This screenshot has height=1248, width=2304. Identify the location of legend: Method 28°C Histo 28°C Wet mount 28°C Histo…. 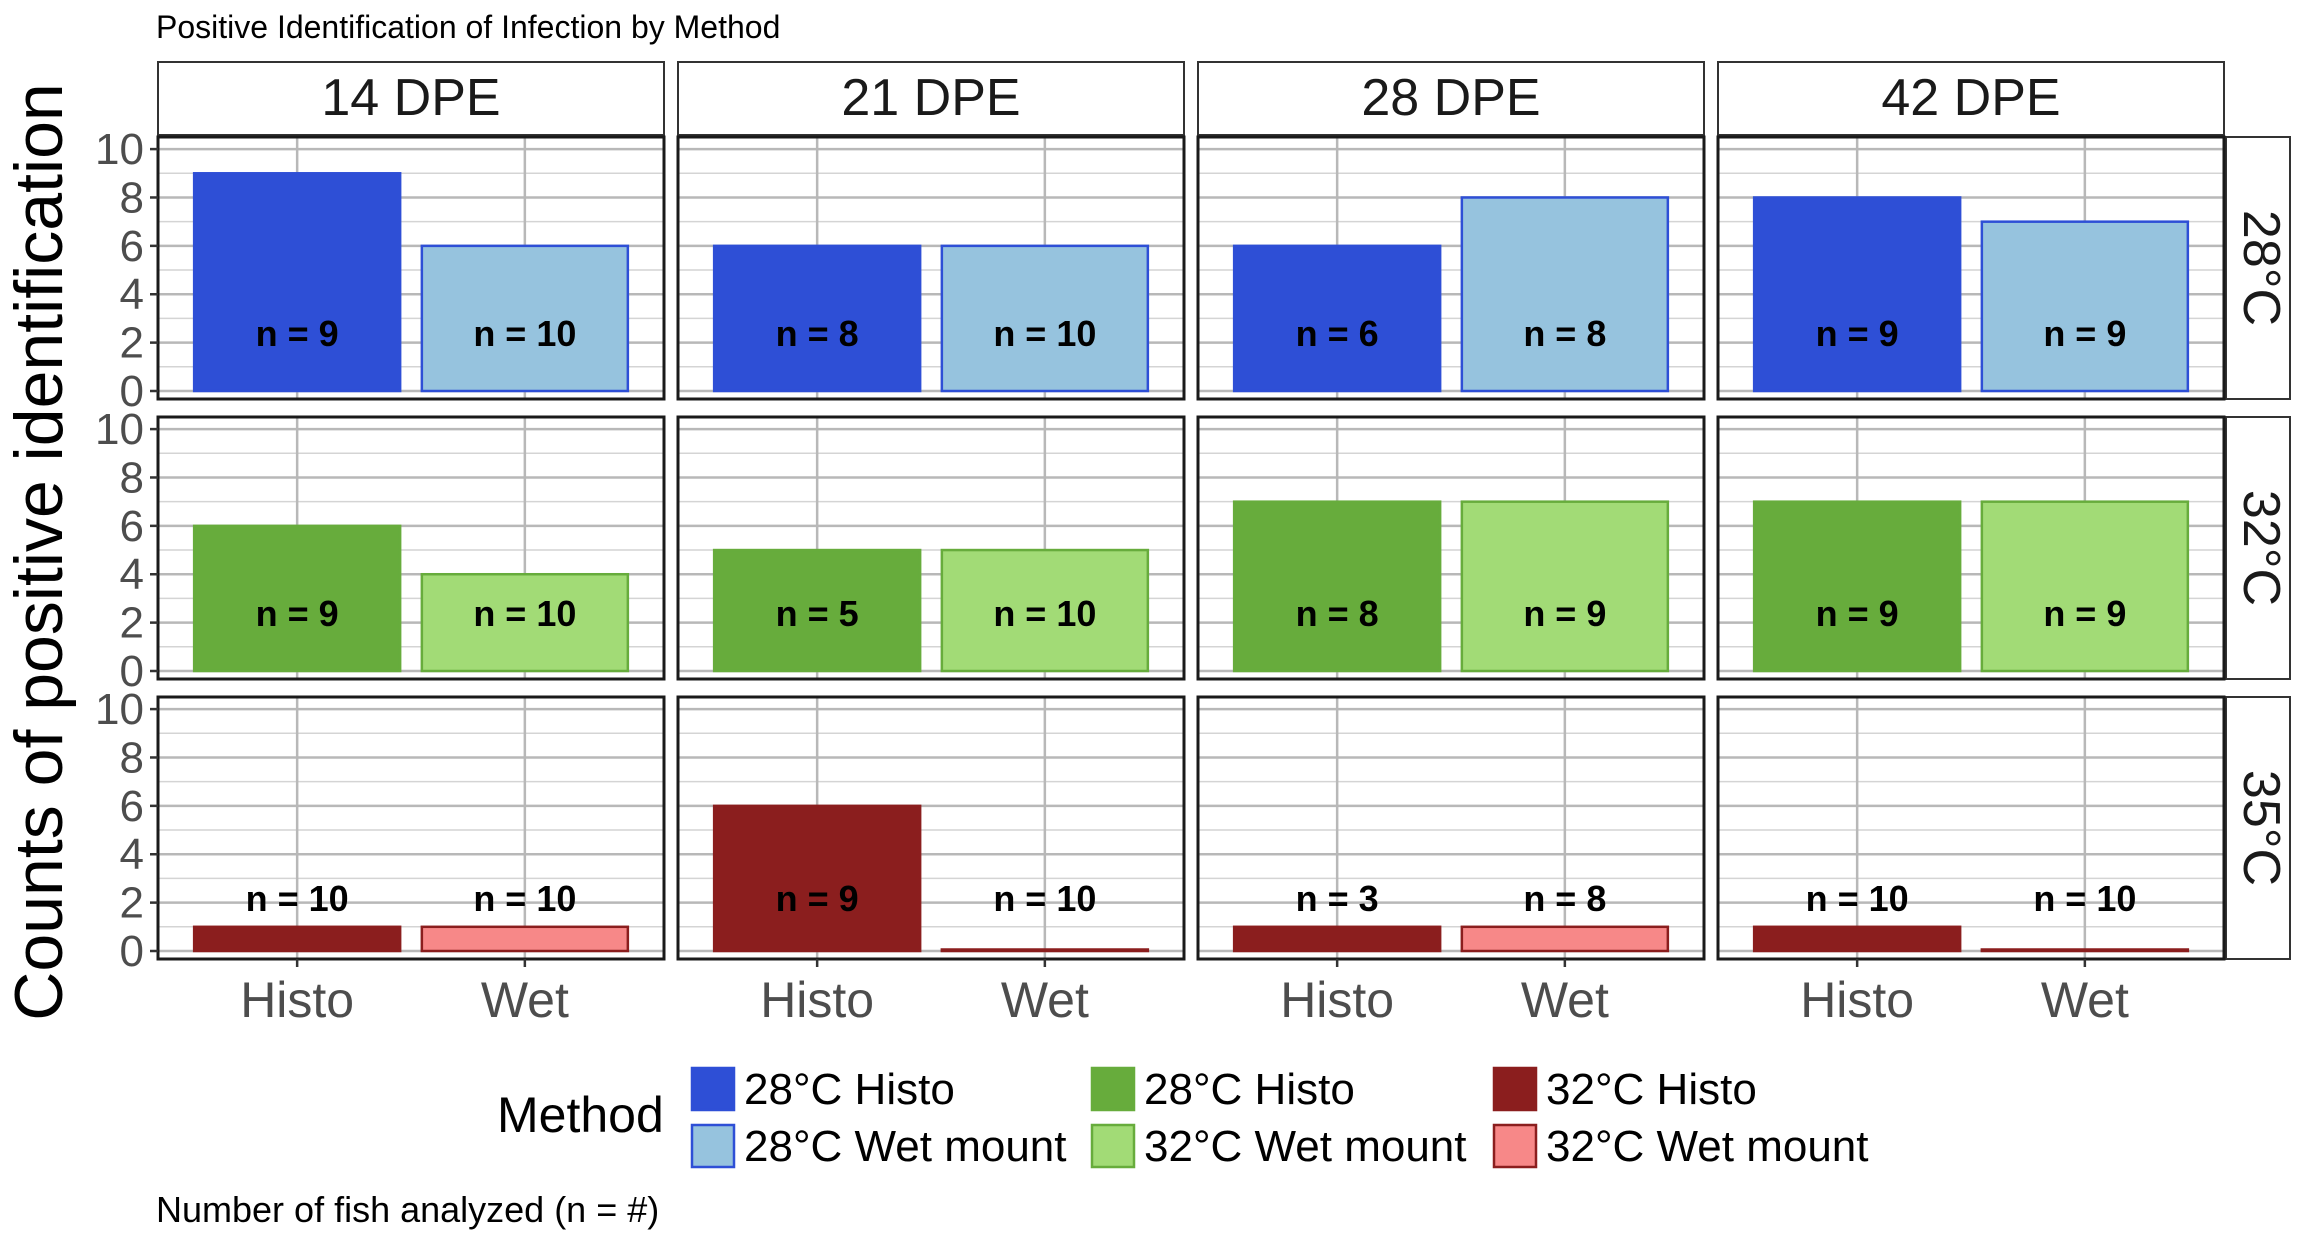
(1182, 1118).